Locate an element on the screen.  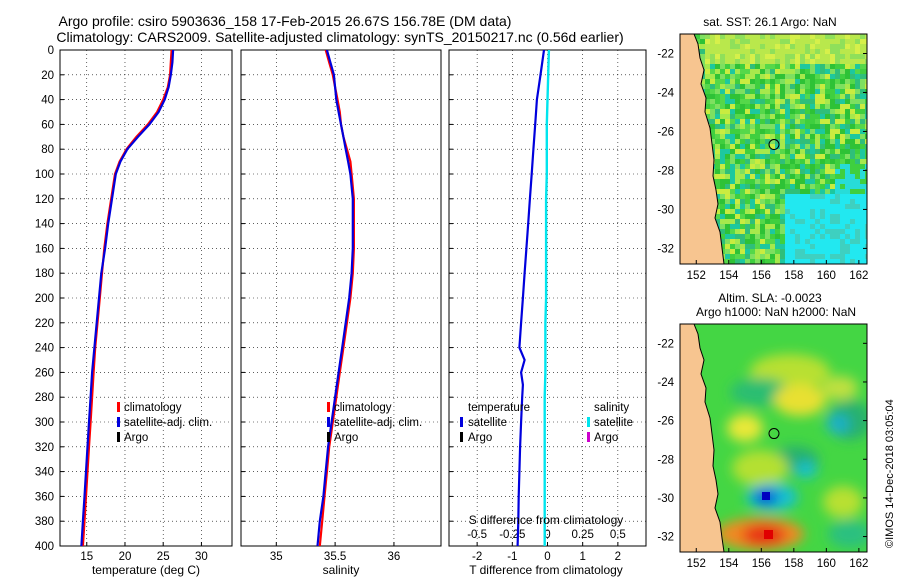
sla-peak-high is located at coordinates (768, 534).